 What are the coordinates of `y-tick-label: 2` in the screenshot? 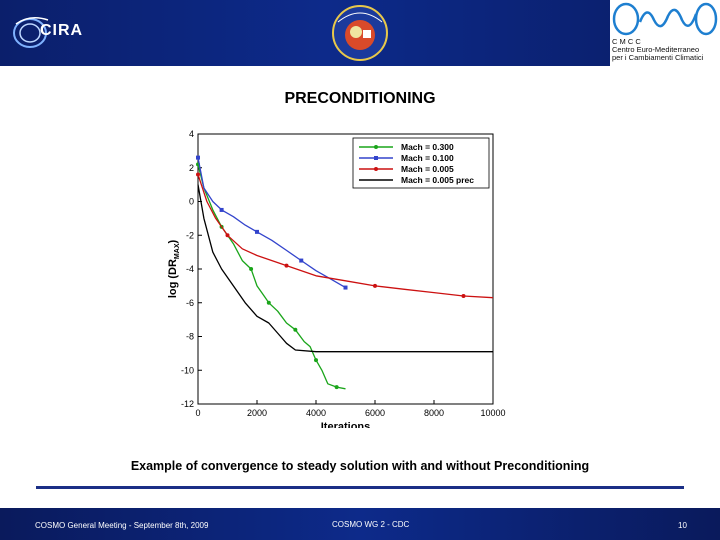 It's located at (191, 168).